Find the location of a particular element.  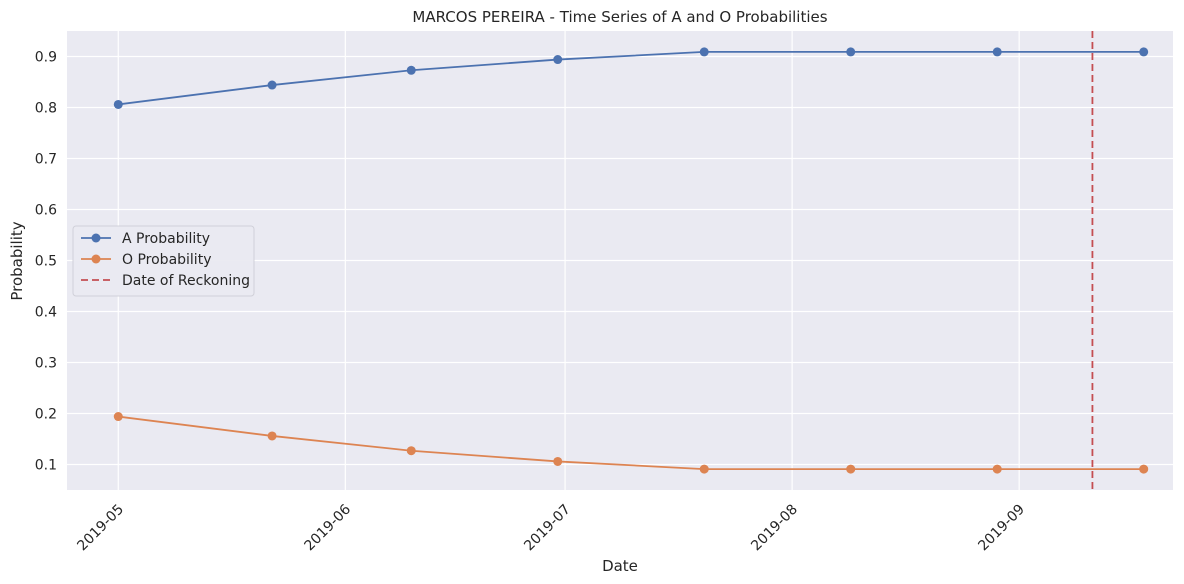

legend-label: O Probability is located at coordinates (166, 260).